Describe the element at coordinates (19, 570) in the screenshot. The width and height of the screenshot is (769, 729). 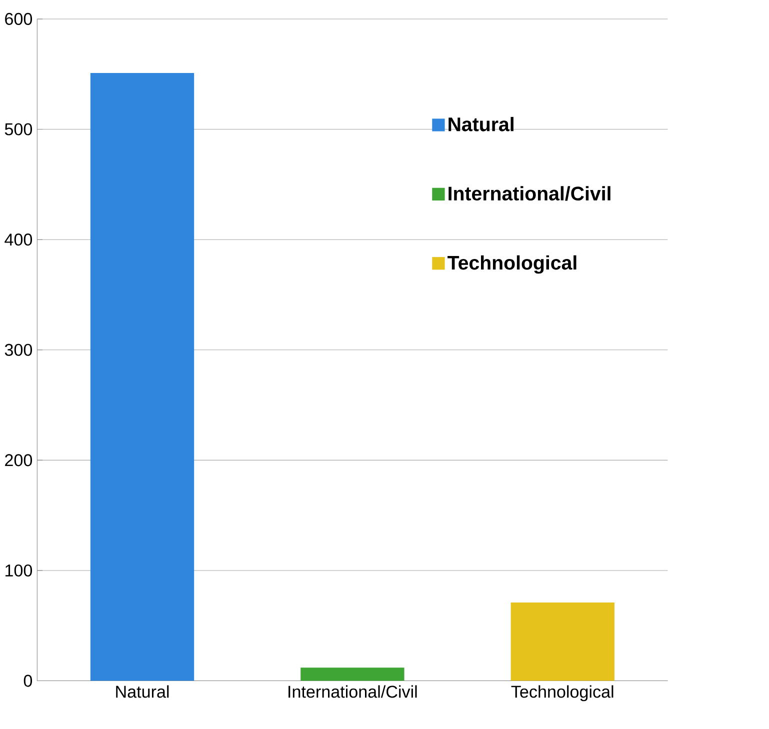
I see `y-tick-label: 100` at that location.